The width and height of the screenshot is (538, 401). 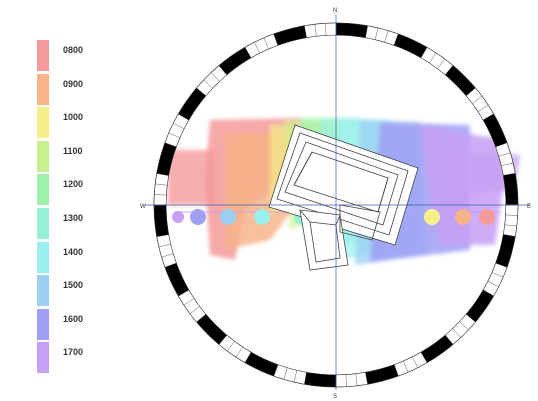 I want to click on legend-label-1400: 1400, so click(x=73, y=251).